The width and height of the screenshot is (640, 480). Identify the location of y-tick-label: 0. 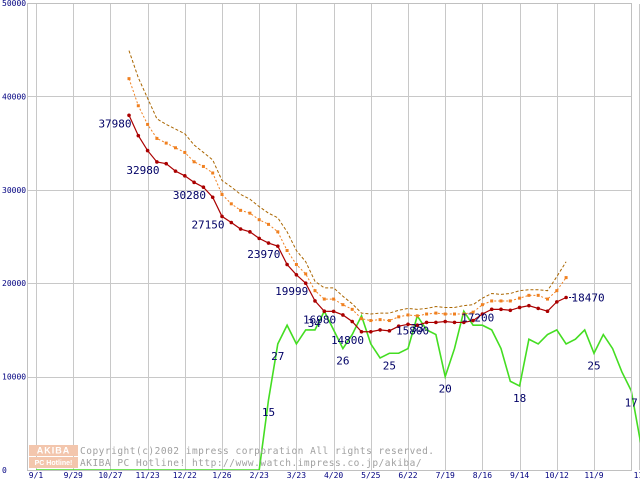
(4, 470).